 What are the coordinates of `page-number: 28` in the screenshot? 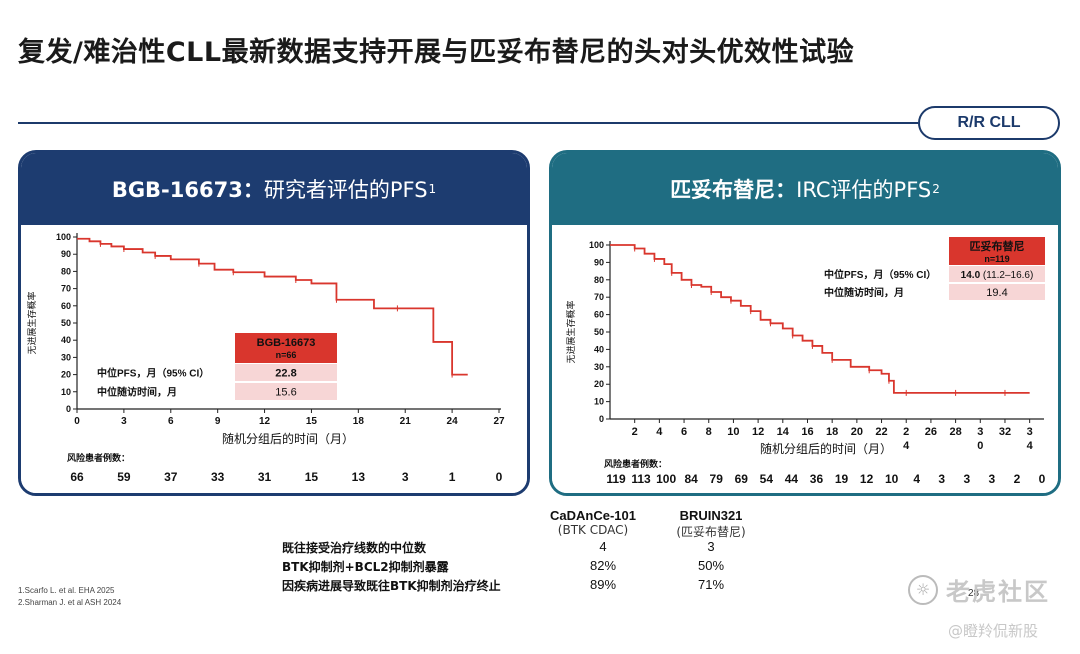 It's located at (974, 593).